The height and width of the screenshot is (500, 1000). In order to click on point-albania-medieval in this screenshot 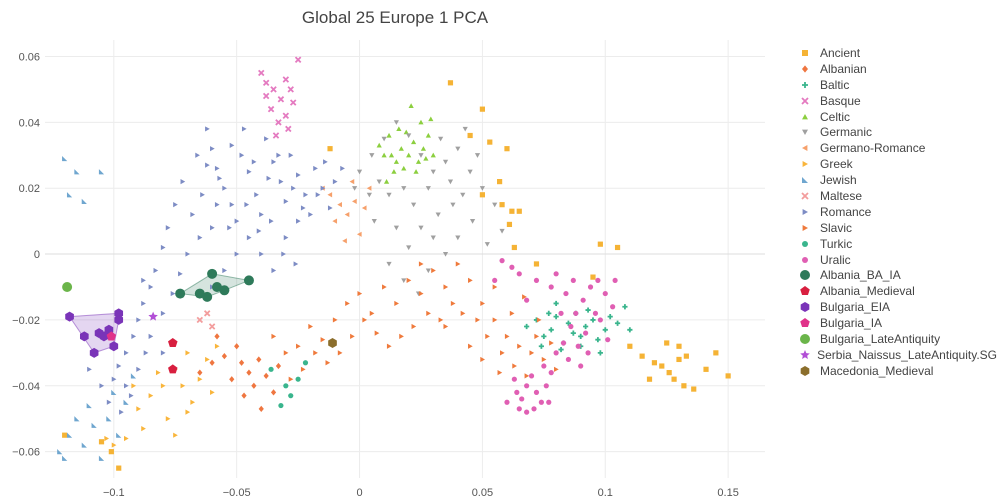, I will do `click(173, 369)`.